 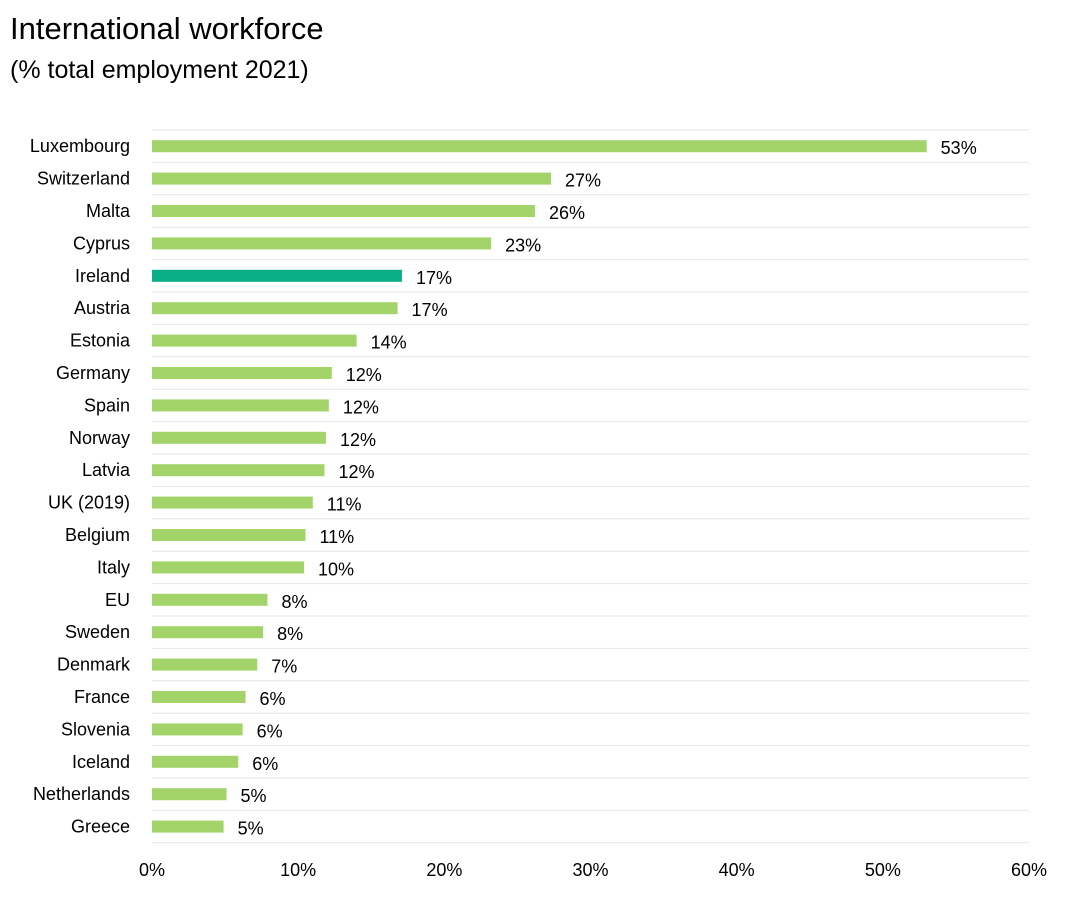 I want to click on data-label: 23%, so click(x=523, y=245).